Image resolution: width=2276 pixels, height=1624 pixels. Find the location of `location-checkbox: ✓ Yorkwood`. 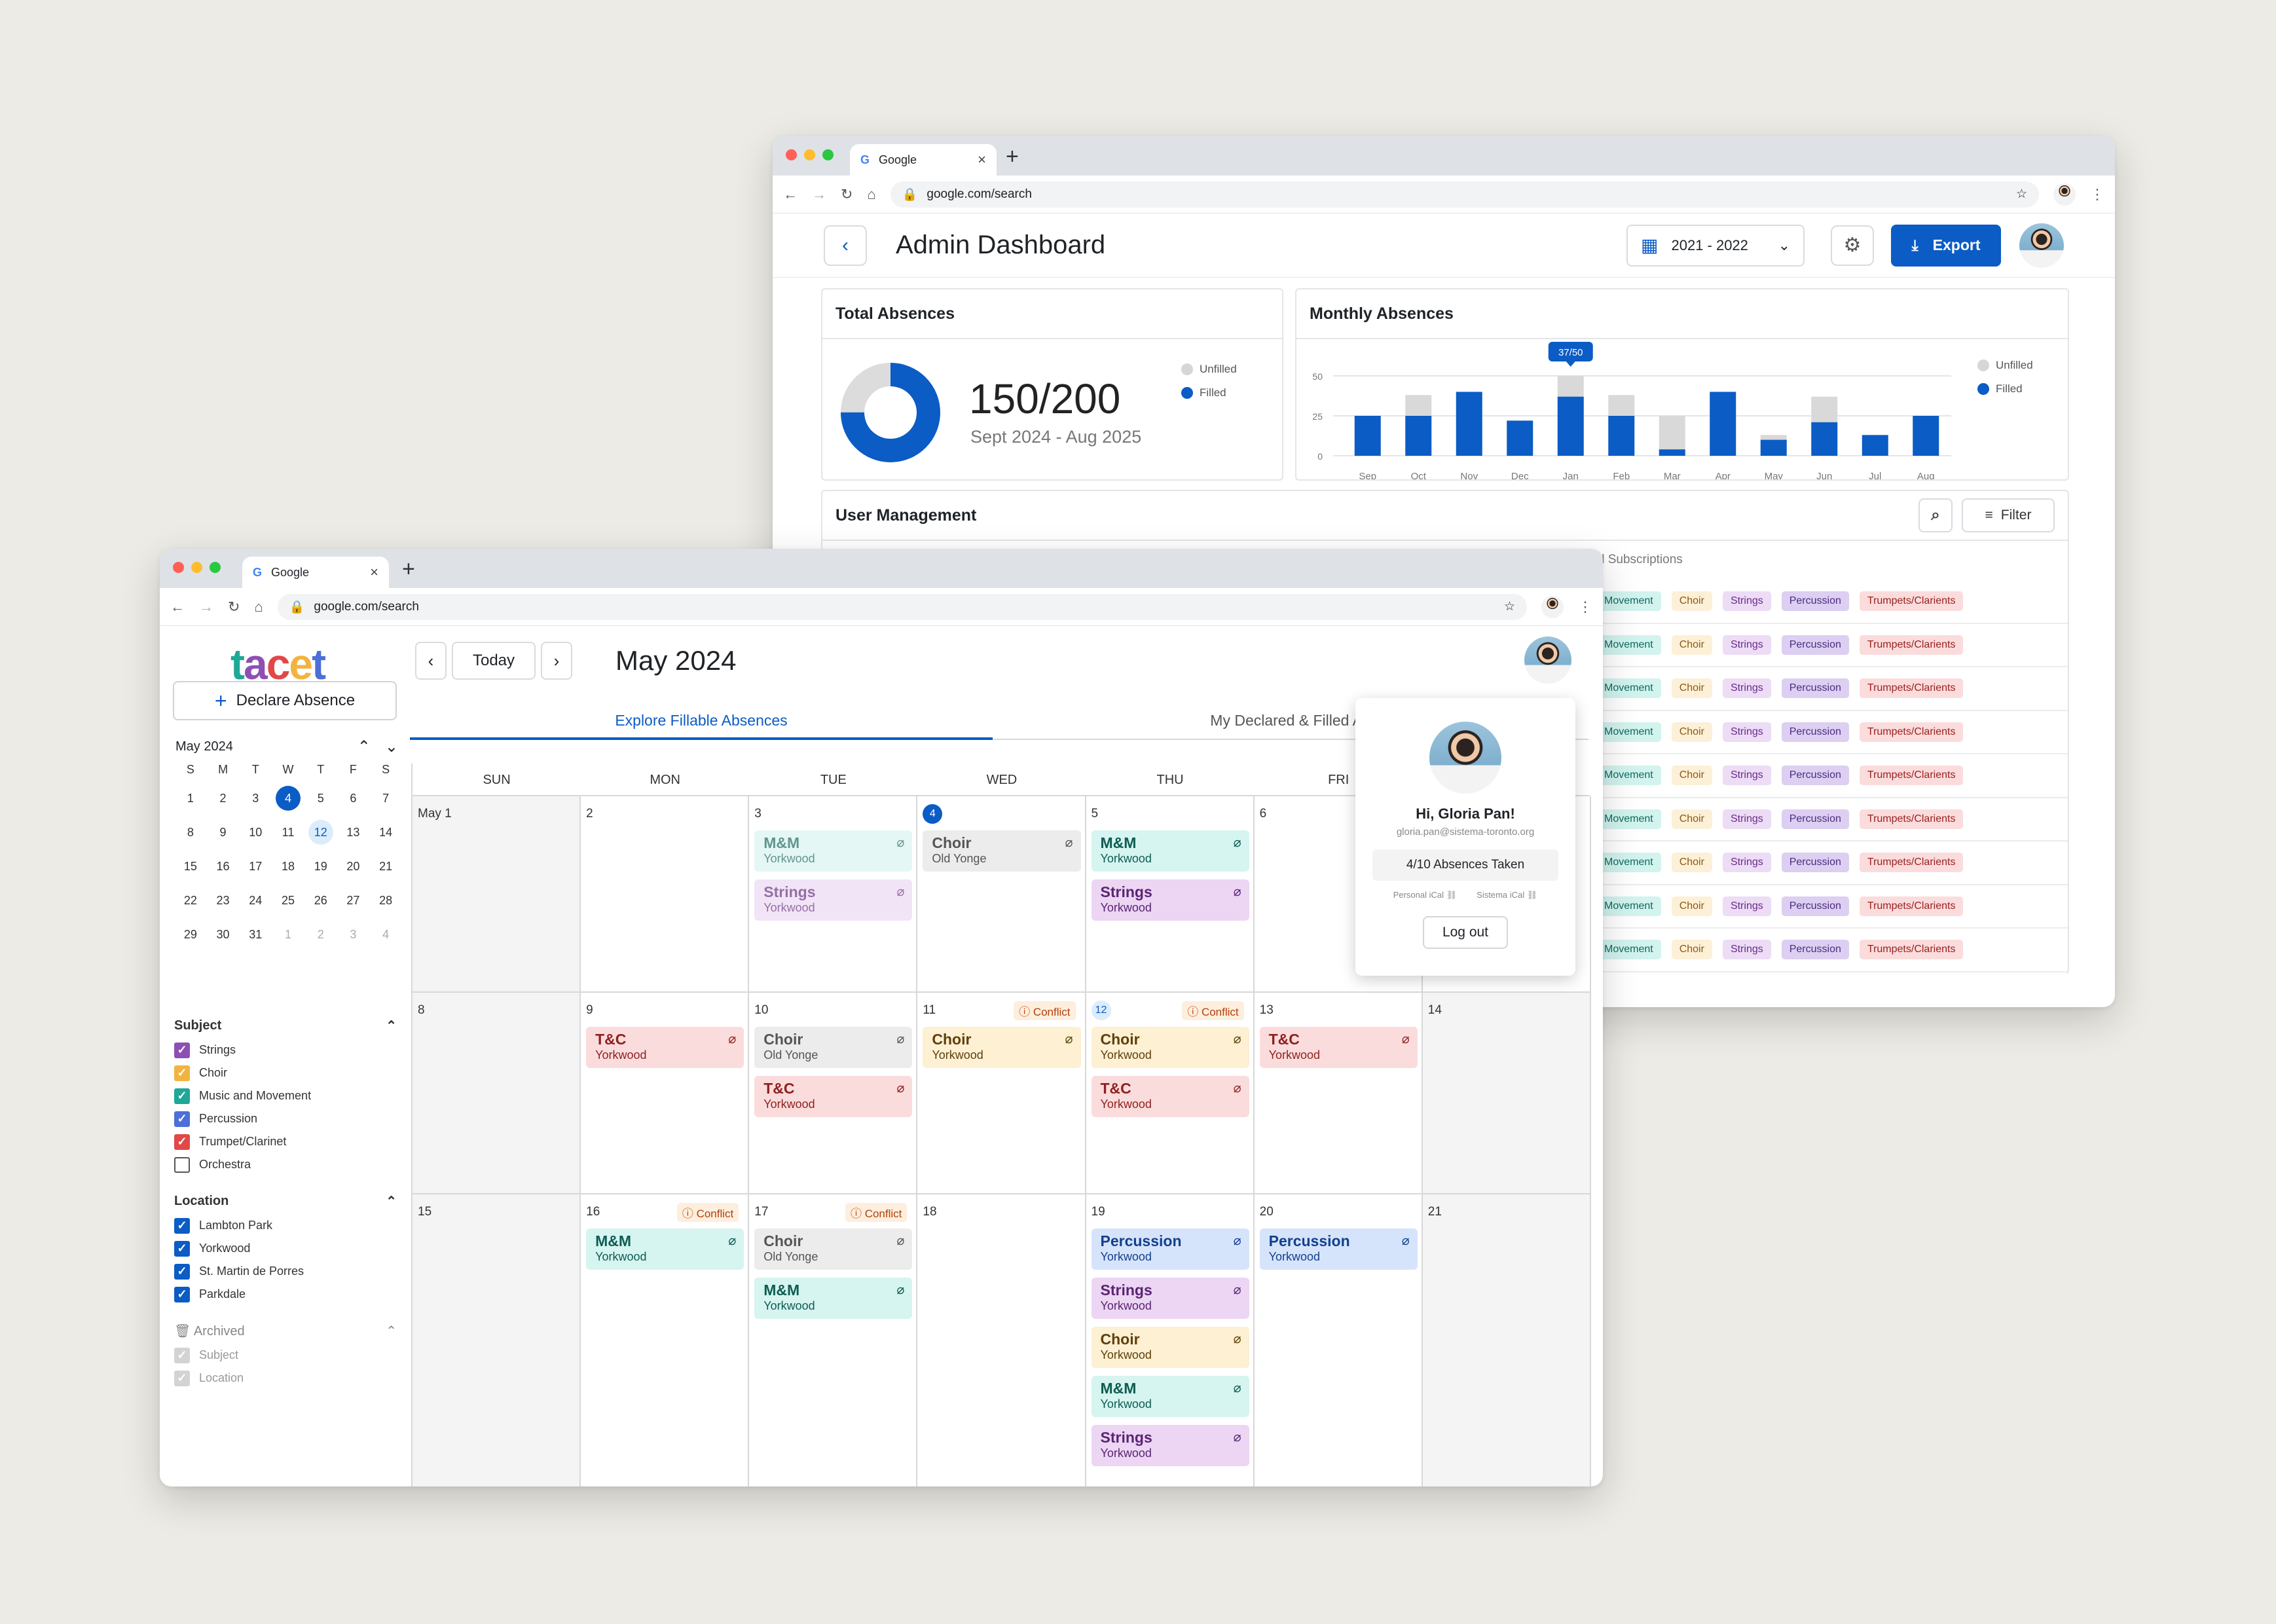

location-checkbox: ✓ Yorkwood is located at coordinates (285, 1248).